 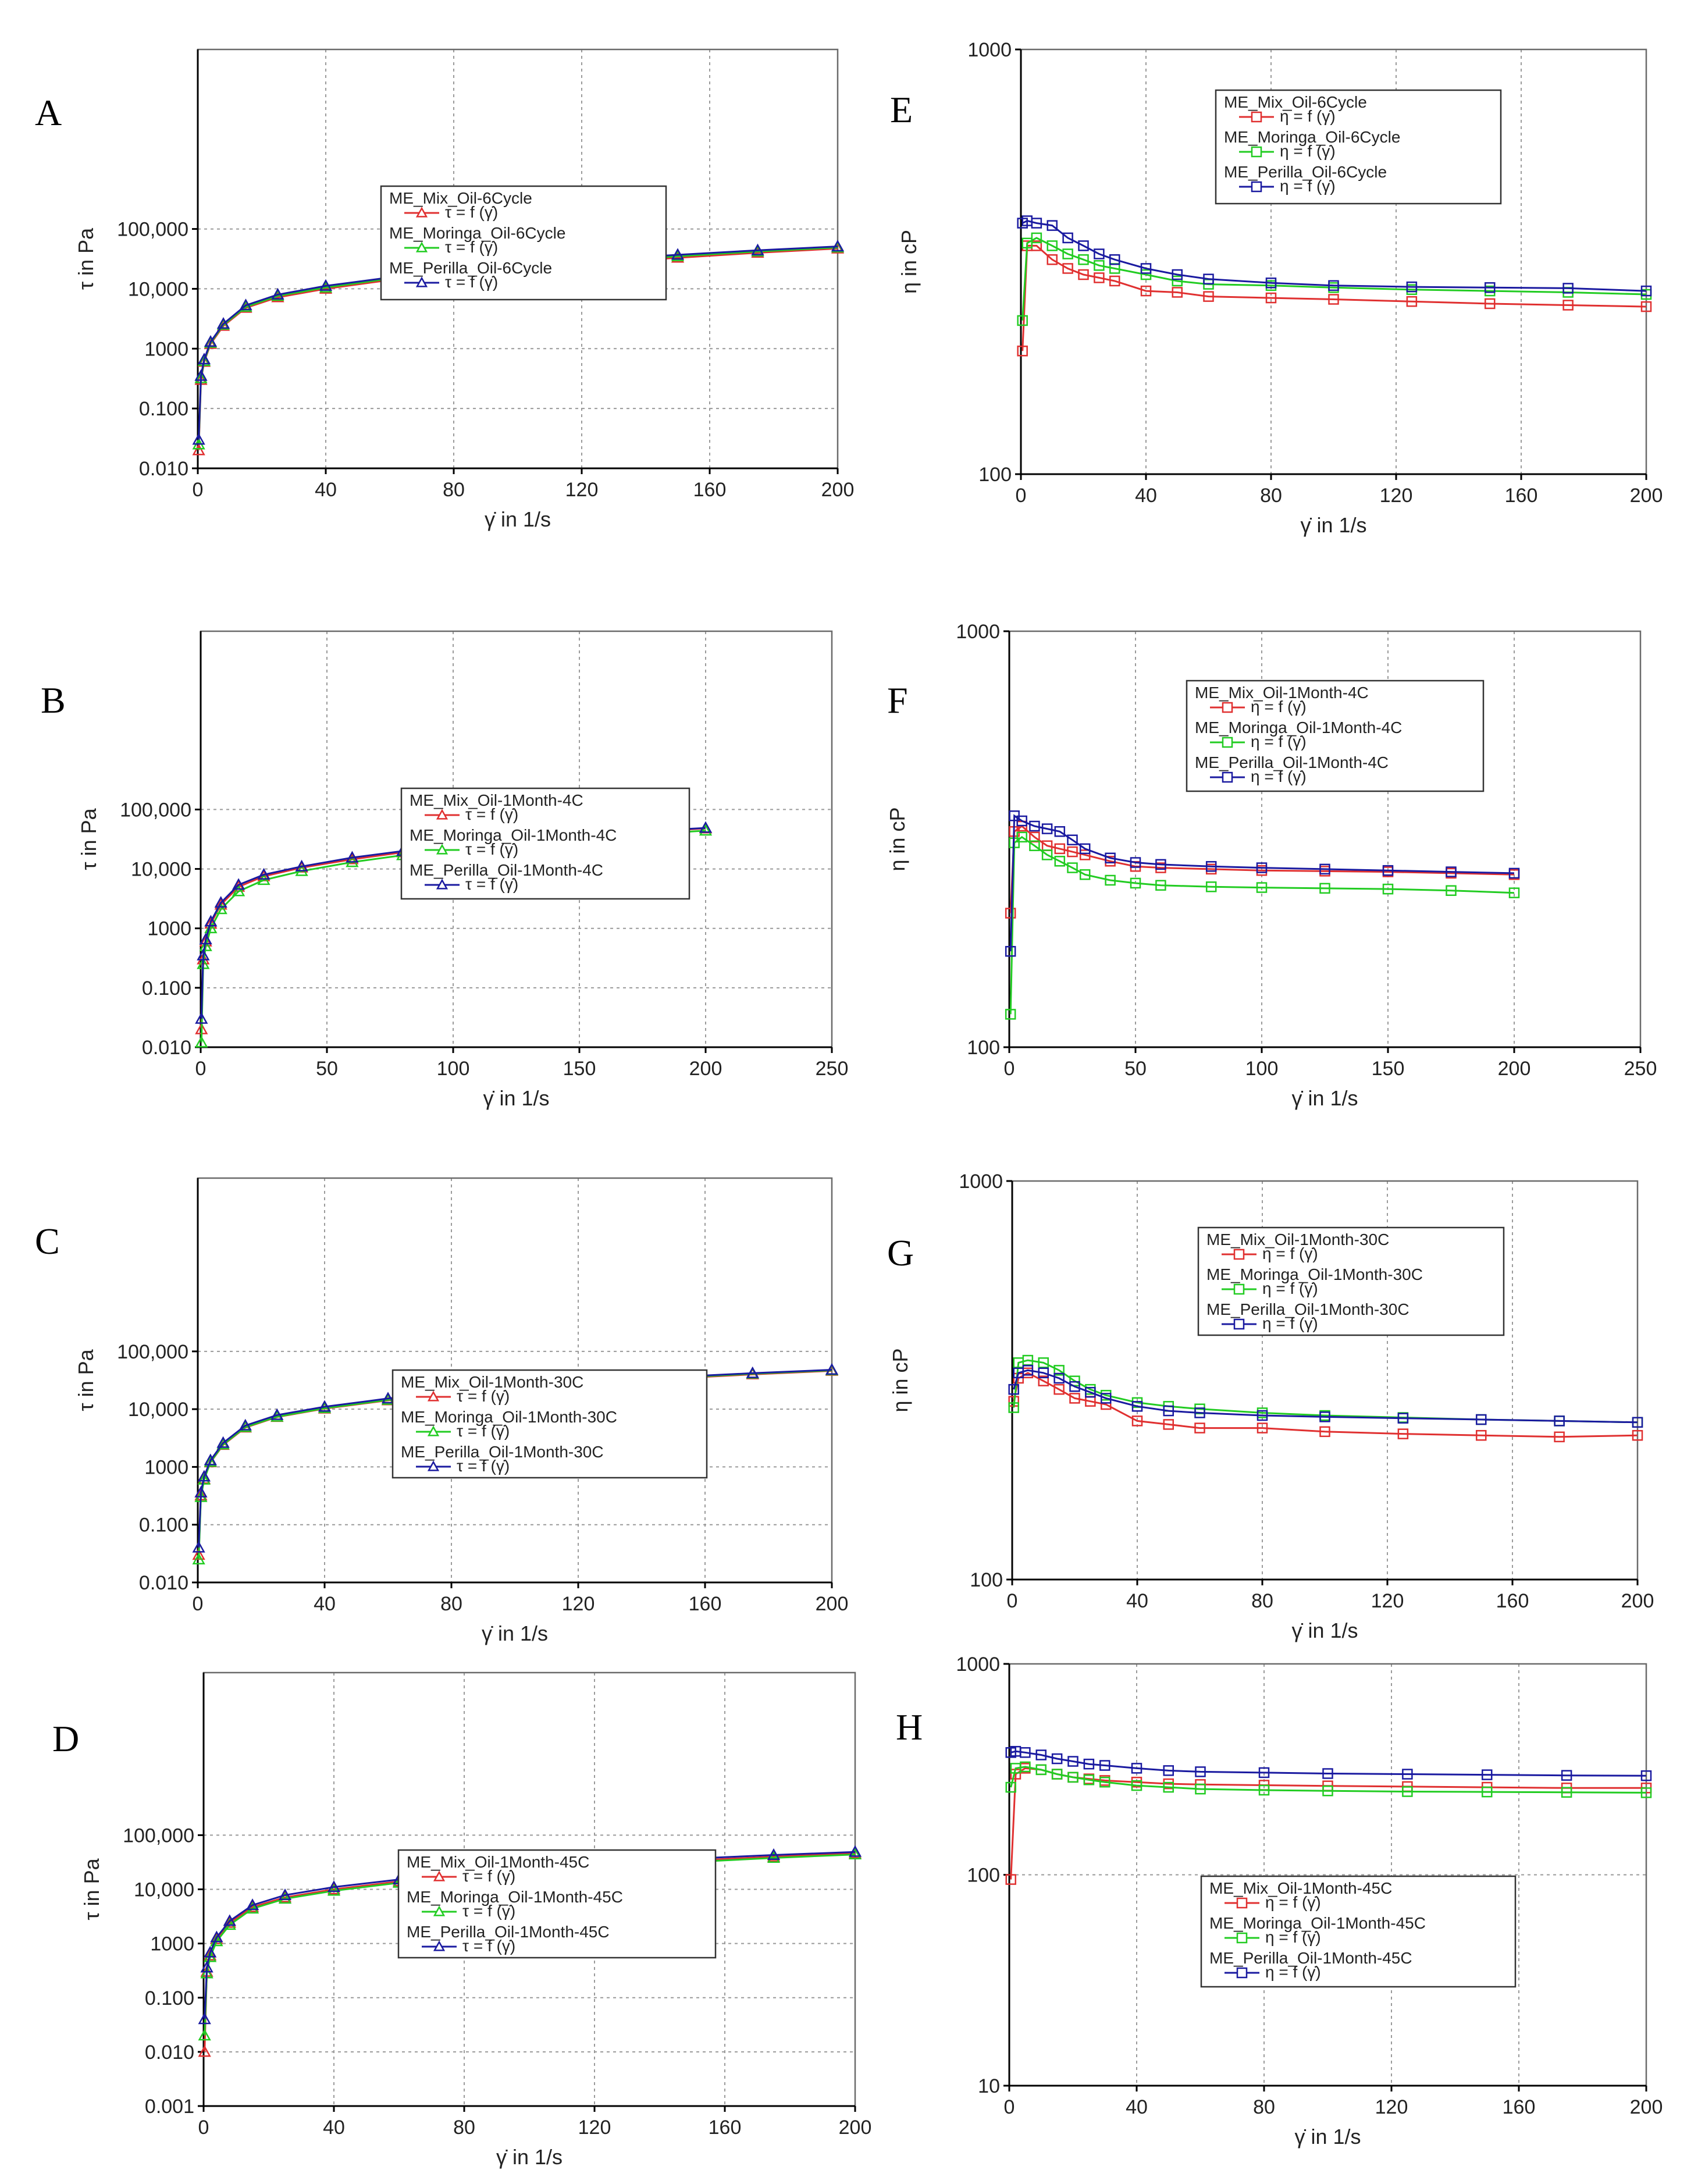 What do you see at coordinates (169, 2052) in the screenshot?
I see `y-tick-label: 0.010` at bounding box center [169, 2052].